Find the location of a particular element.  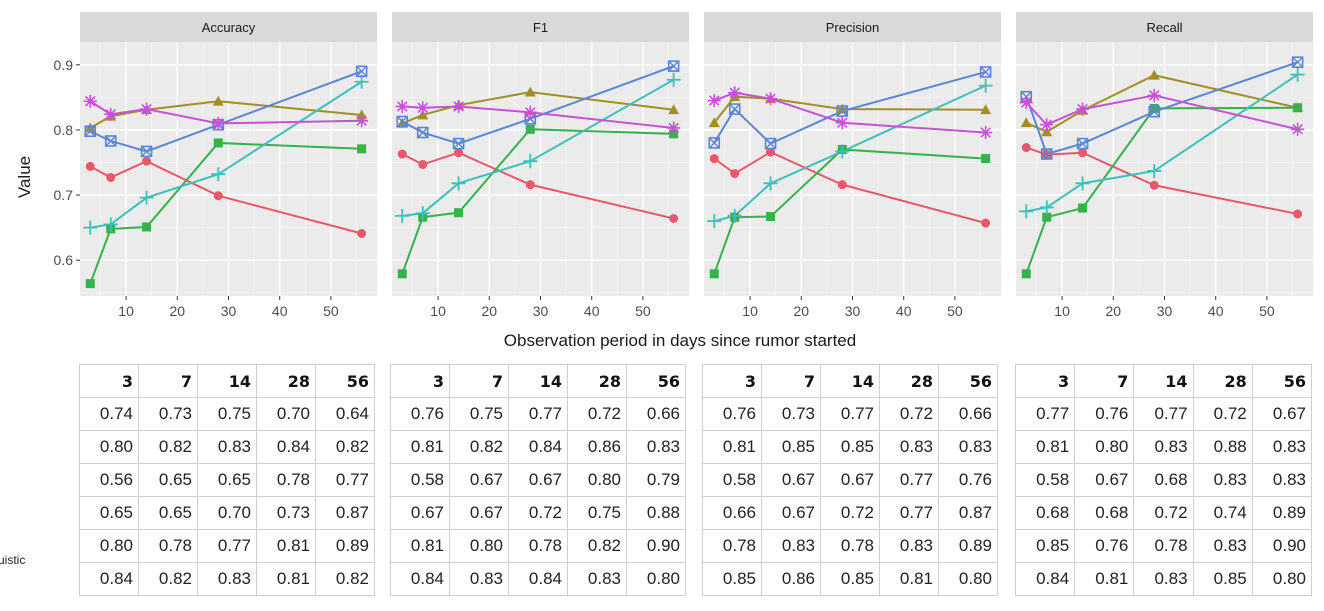

table-row: 0.80 0.78 0.77 0.81 0.89 is located at coordinates (227, 546).